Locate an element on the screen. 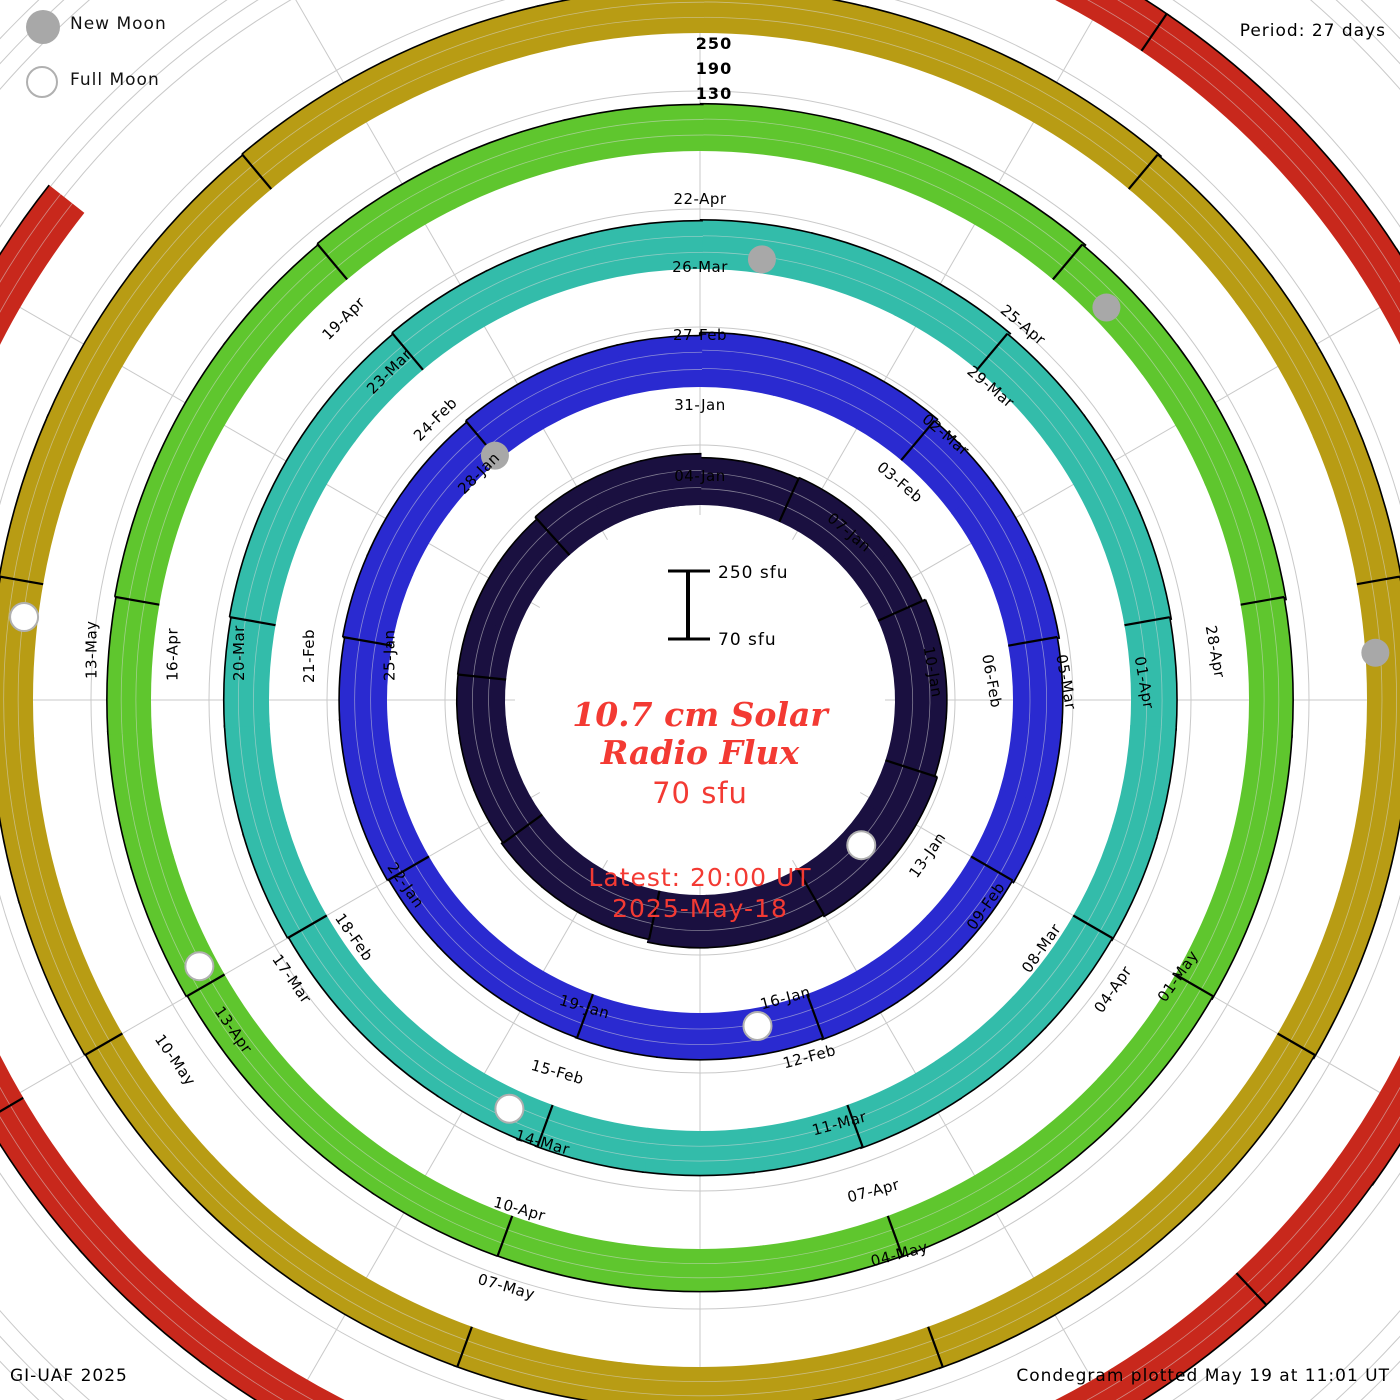 The image size is (1400, 1400). latest-time: Latest: 20:00 UT is located at coordinates (700, 877).